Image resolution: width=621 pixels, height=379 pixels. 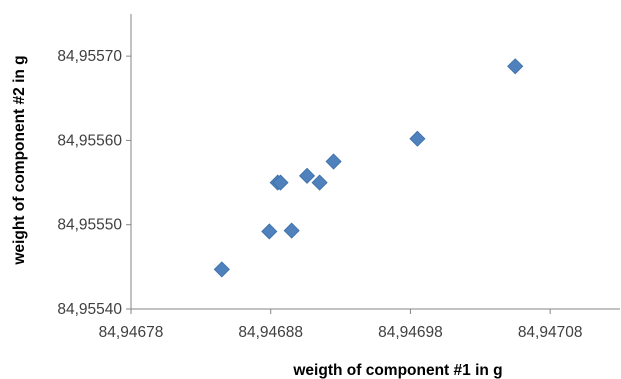 I want to click on y-tick-label: 84,95570, so click(x=89, y=56).